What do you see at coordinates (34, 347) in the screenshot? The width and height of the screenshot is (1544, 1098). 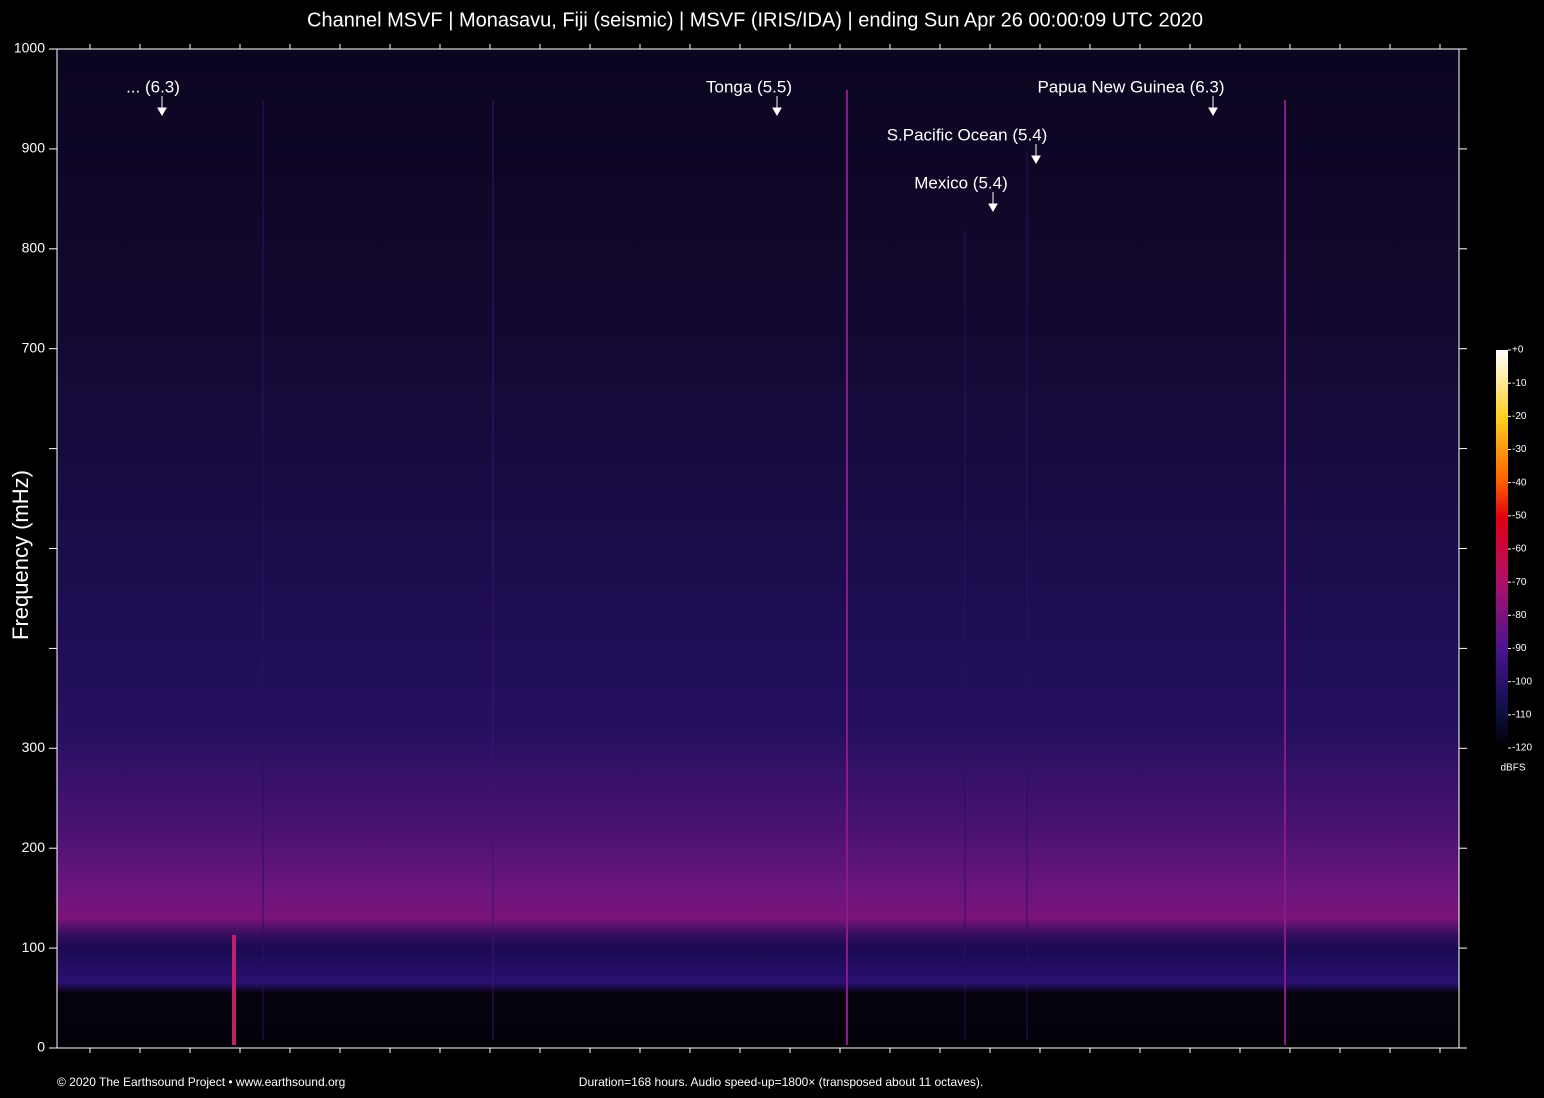 I see `y-tick-label: 700` at bounding box center [34, 347].